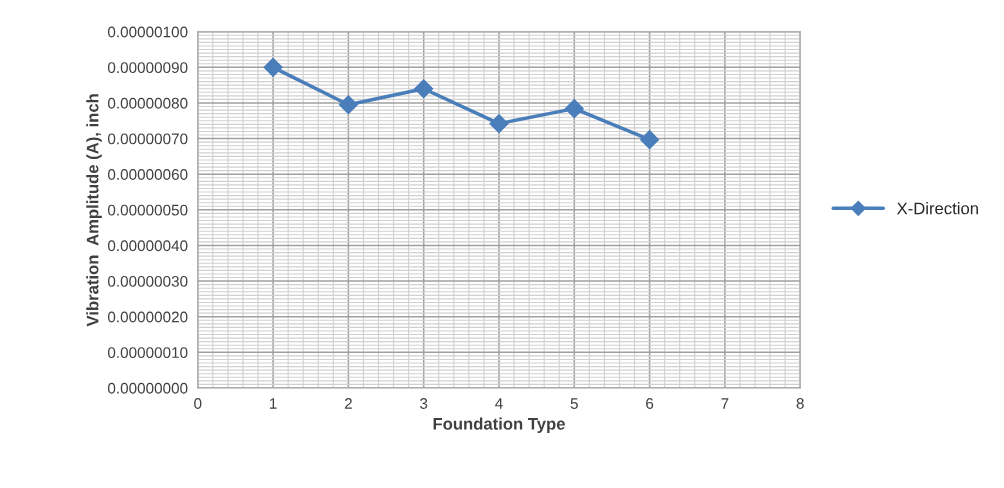 The width and height of the screenshot is (1004, 488). What do you see at coordinates (147, 246) in the screenshot?
I see `y-tick-label: 0.00000040` at bounding box center [147, 246].